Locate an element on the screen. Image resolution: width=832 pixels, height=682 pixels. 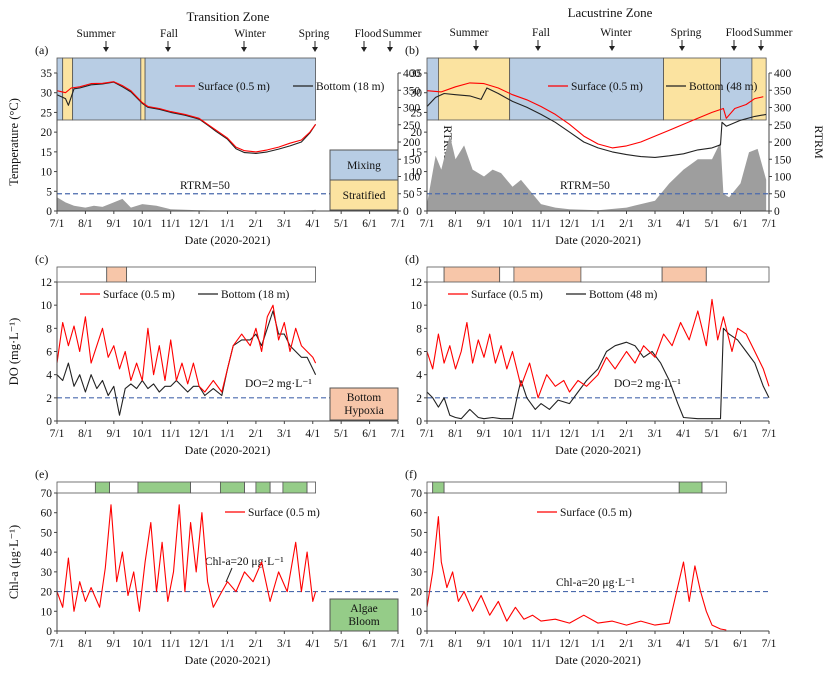
xtick-label-f-7: 2/1 is located at coordinates (626, 644).